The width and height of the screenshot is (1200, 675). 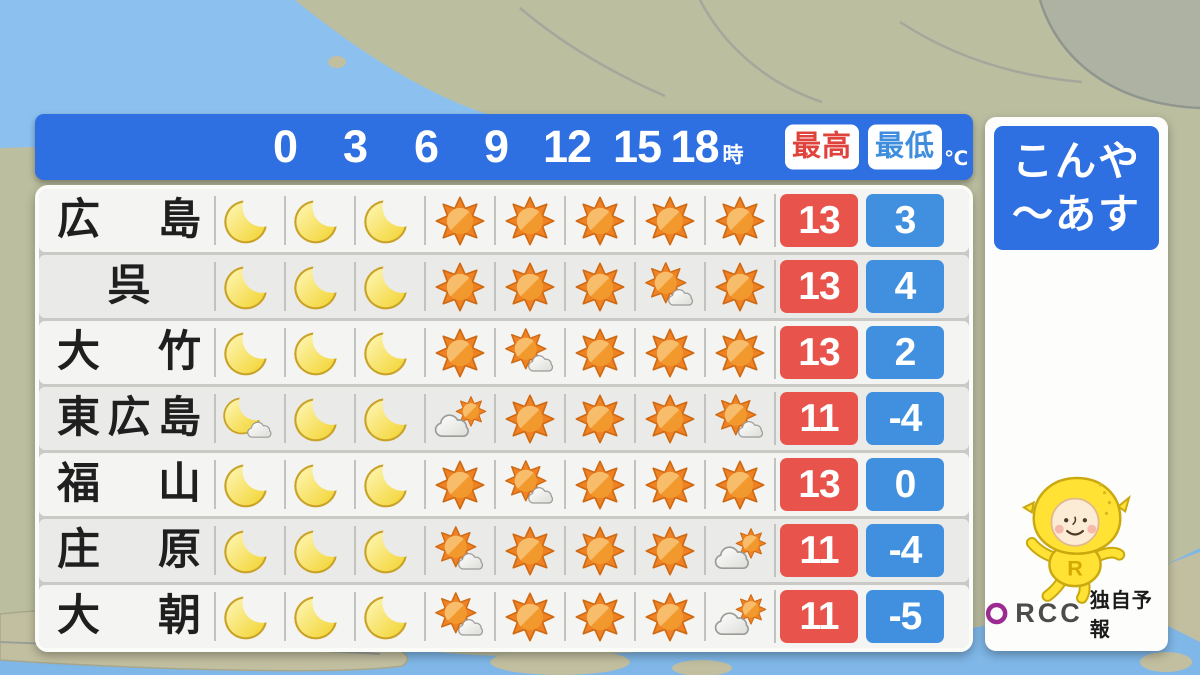 I want to click on hour-label: 15, so click(x=637, y=146).